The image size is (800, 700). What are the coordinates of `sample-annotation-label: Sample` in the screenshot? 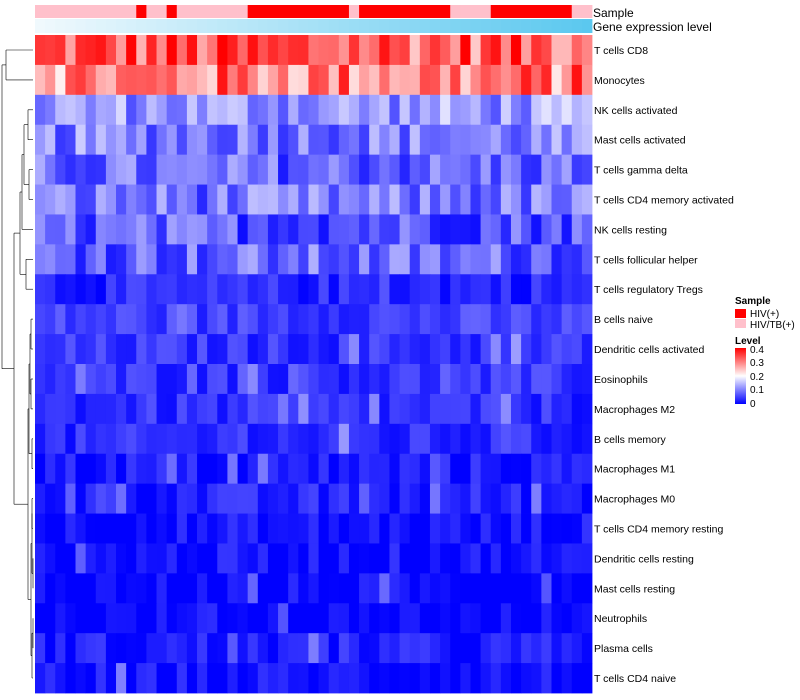 It's located at (613, 13).